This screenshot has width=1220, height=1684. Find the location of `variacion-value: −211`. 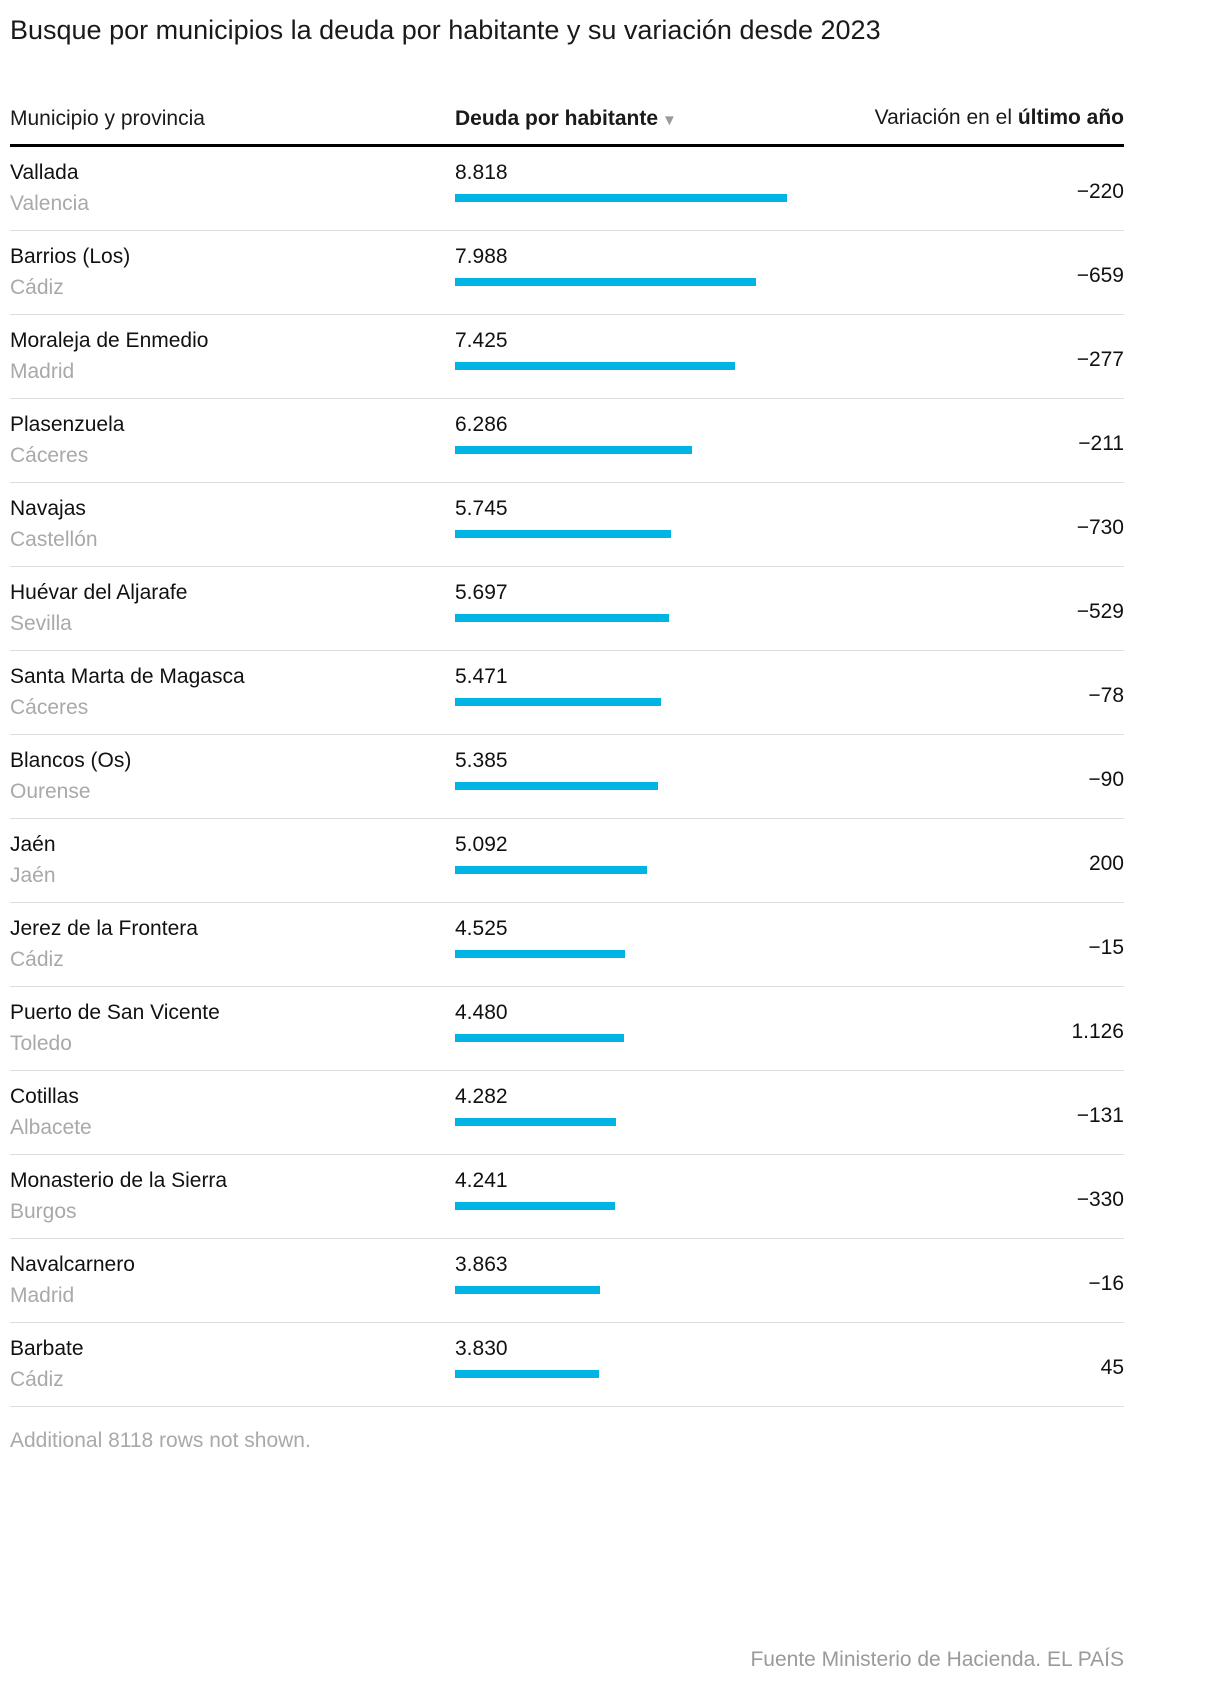

variacion-value: −211 is located at coordinates (1101, 443).